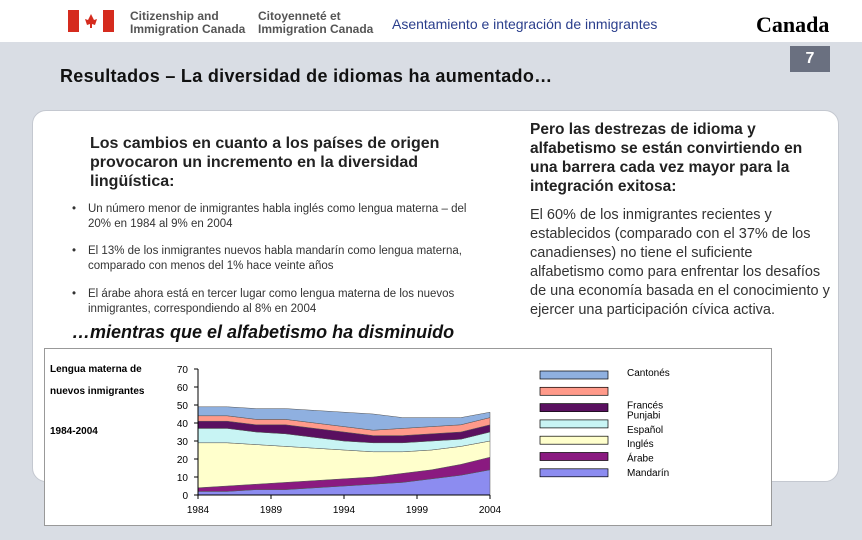  Describe the element at coordinates (183, 442) in the screenshot. I see `y-tick-label: 30` at that location.